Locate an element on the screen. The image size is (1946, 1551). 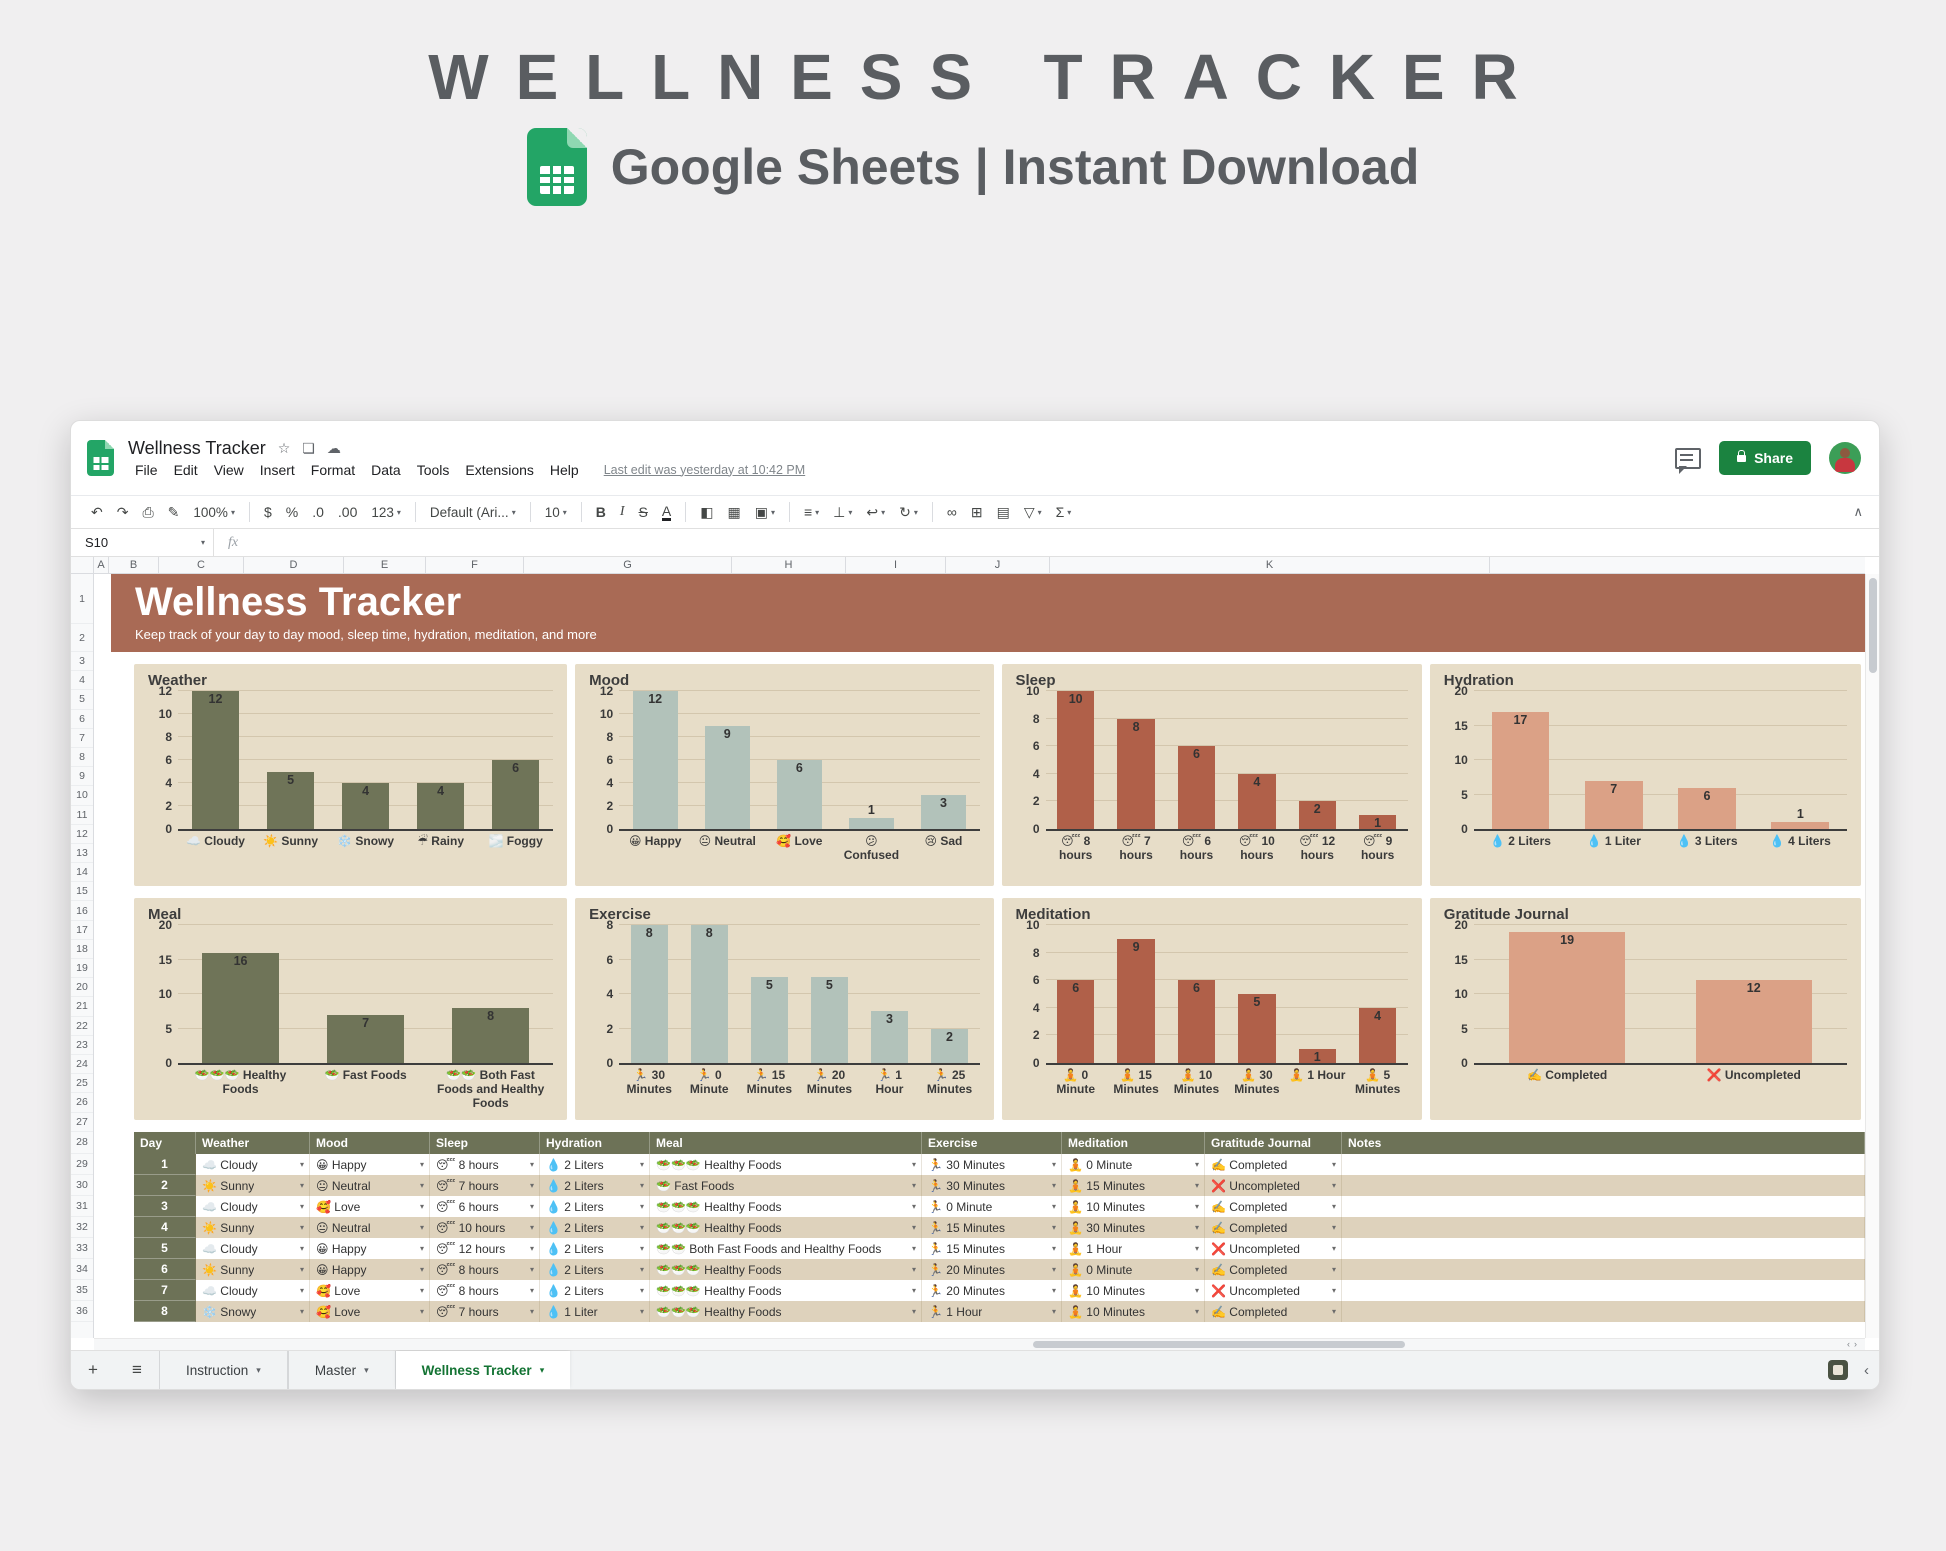
document-title: Wellness Tracker is located at coordinates (197, 447).